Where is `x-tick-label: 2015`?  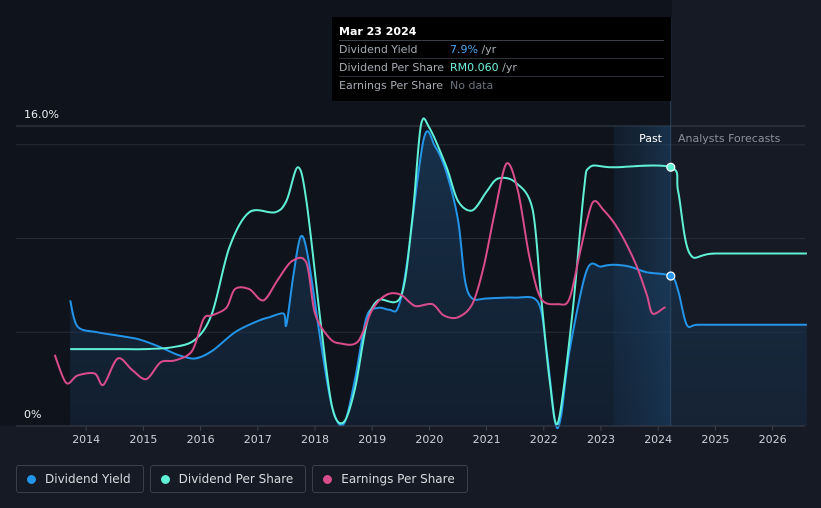 x-tick-label: 2015 is located at coordinates (143, 439).